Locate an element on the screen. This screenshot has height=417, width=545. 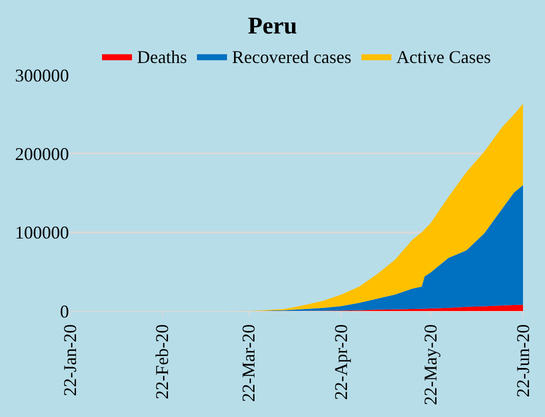
y-tick-label: 200000 is located at coordinates (42, 154).